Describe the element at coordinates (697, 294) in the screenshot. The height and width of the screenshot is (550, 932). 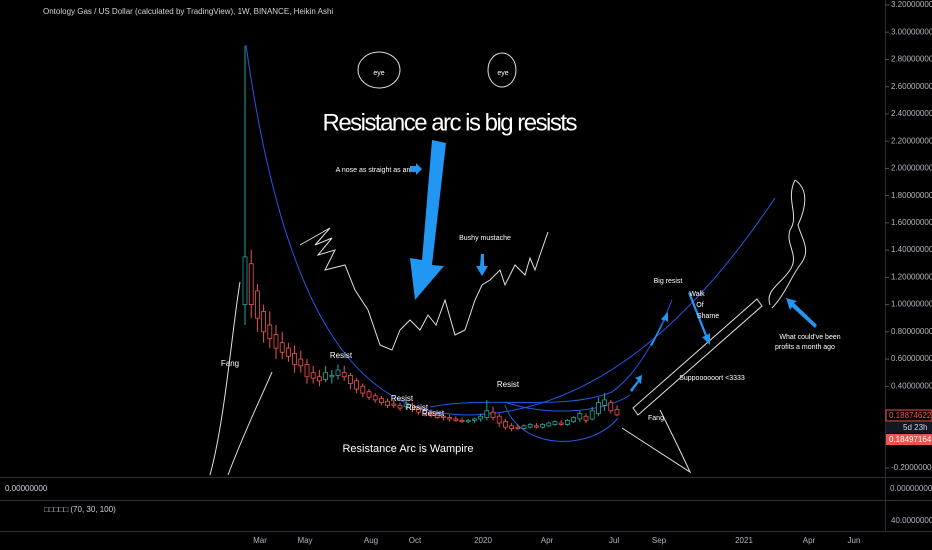
I see `annotation: Walk` at that location.